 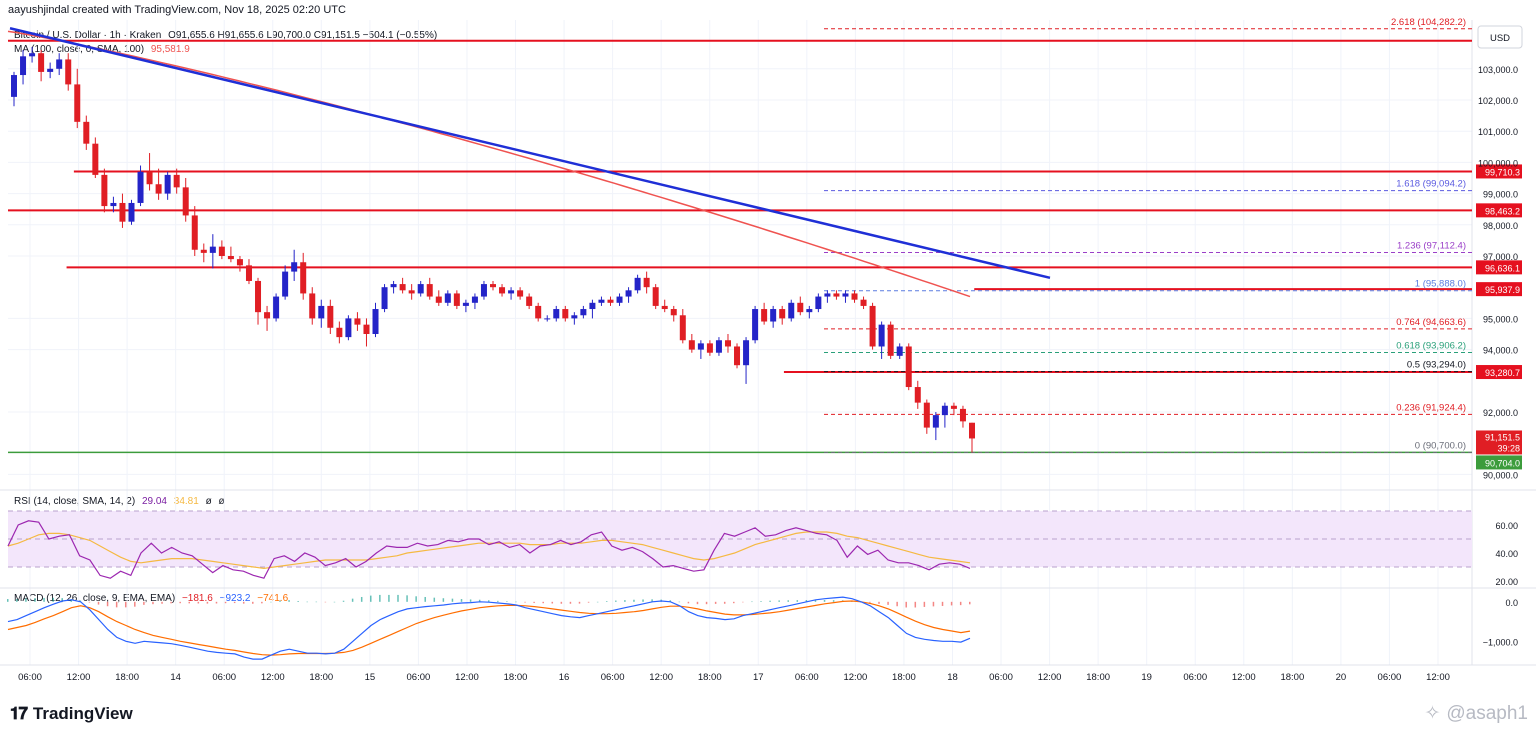 I want to click on macd-tick: 0.0, so click(x=1511, y=603).